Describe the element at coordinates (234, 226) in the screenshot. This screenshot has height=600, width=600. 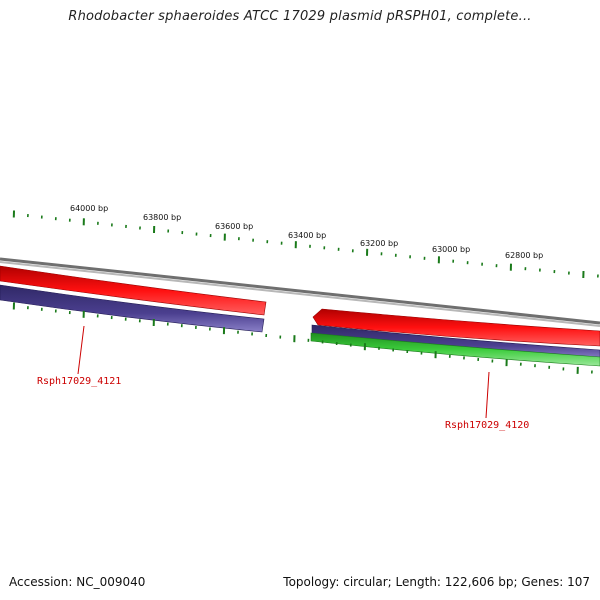
I see `tick-label: 63600 bp` at that location.